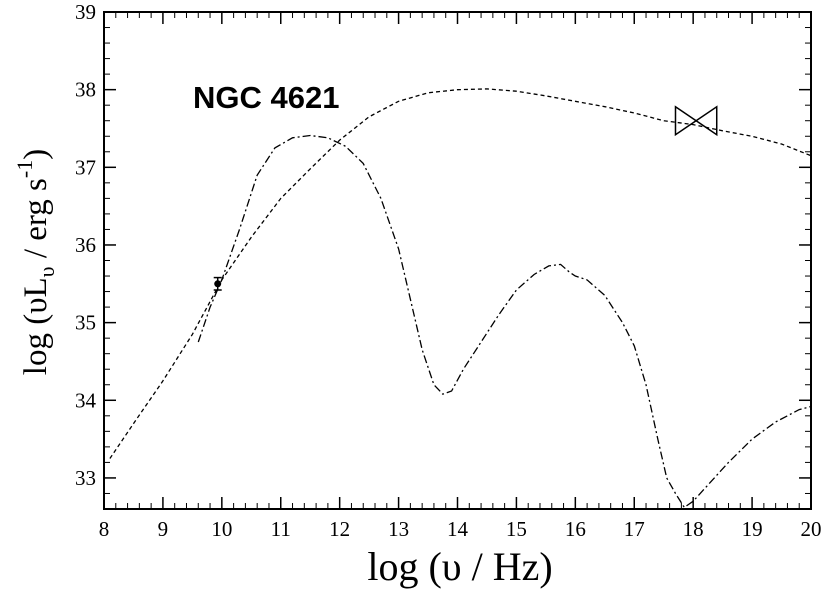 This screenshot has height=592, width=830. Describe the element at coordinates (36, 222) in the screenshot. I see `y-axis-label-middle: / erg s` at that location.